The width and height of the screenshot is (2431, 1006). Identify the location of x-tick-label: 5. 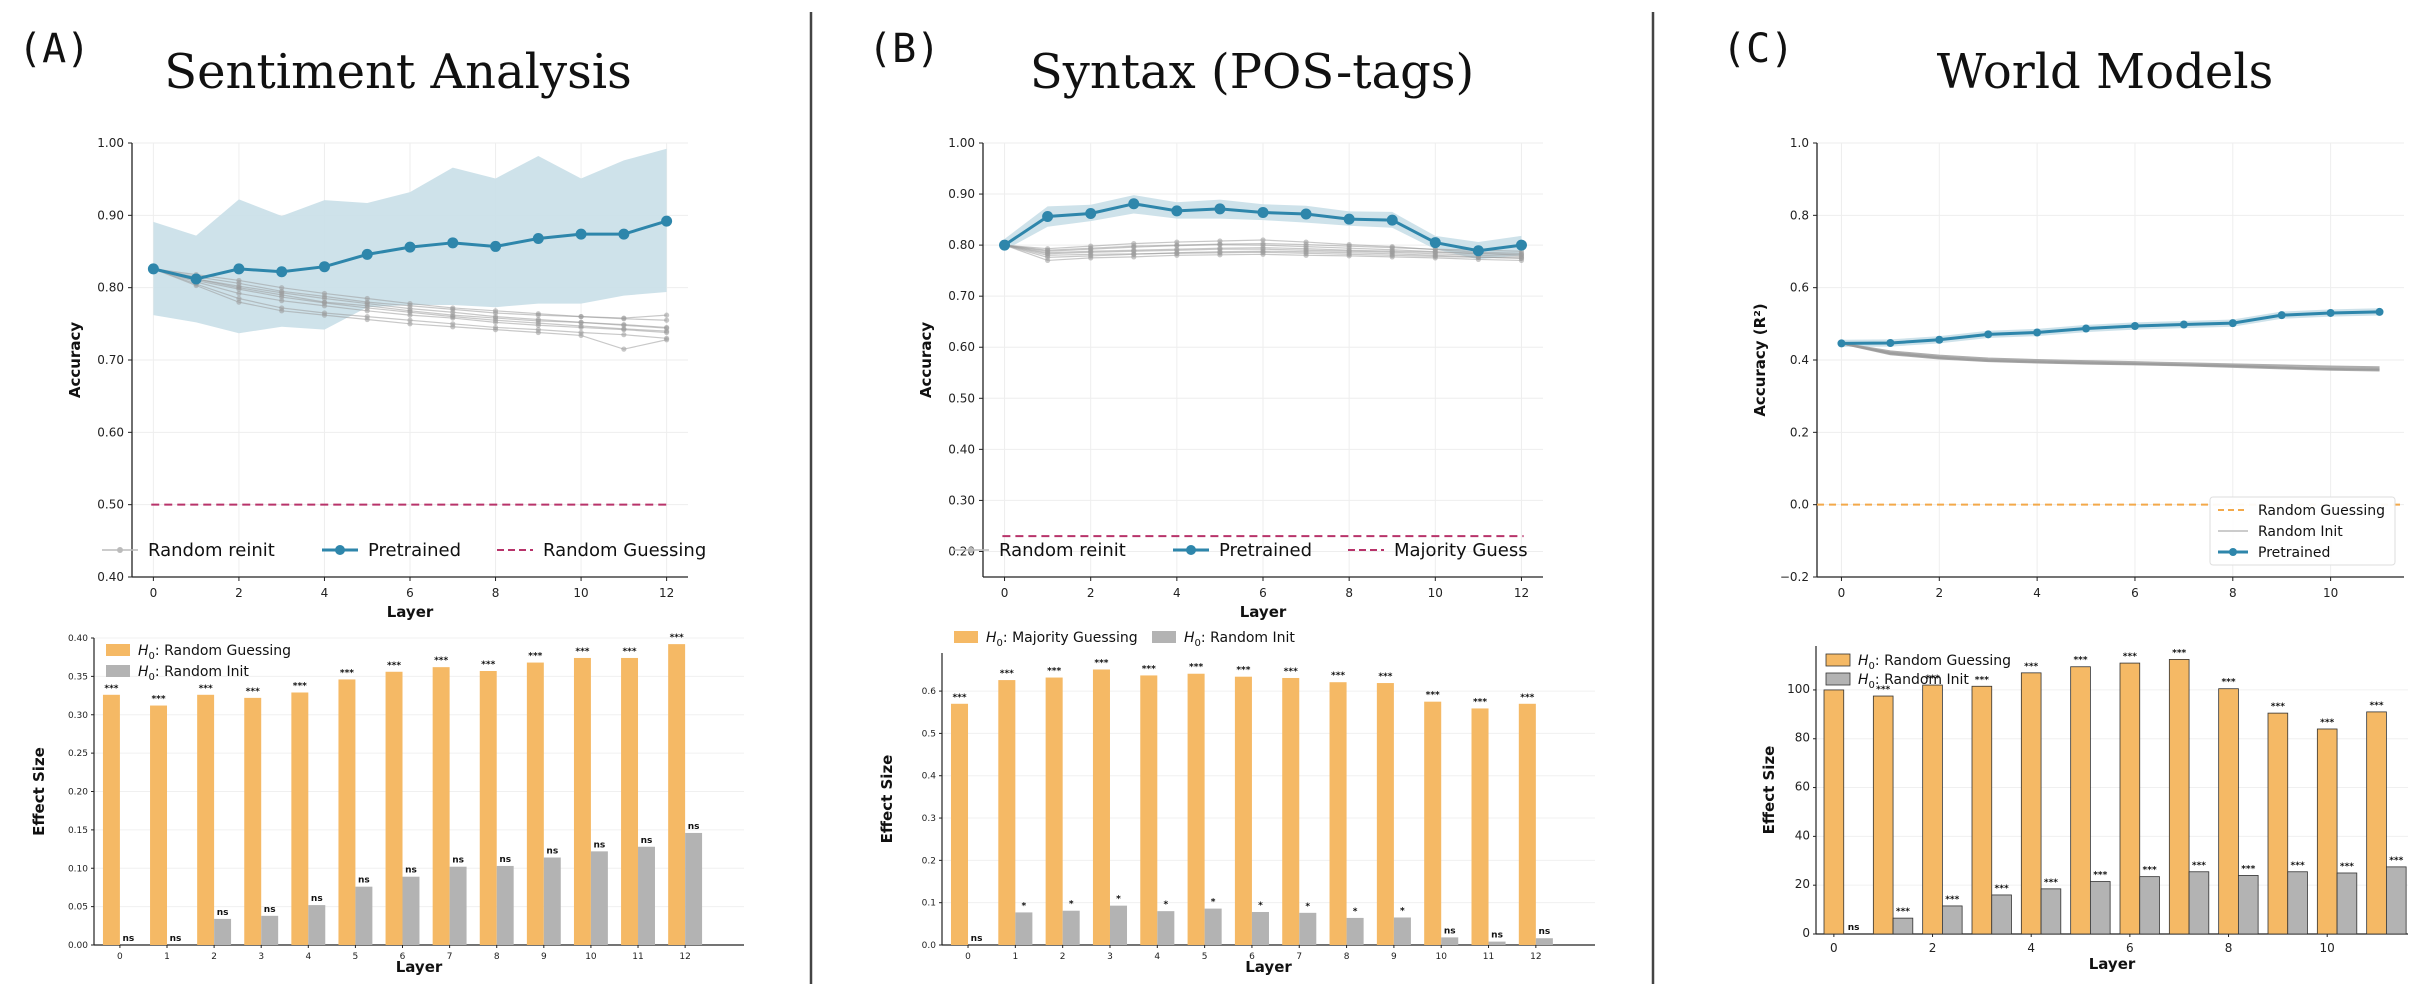
(1205, 957).